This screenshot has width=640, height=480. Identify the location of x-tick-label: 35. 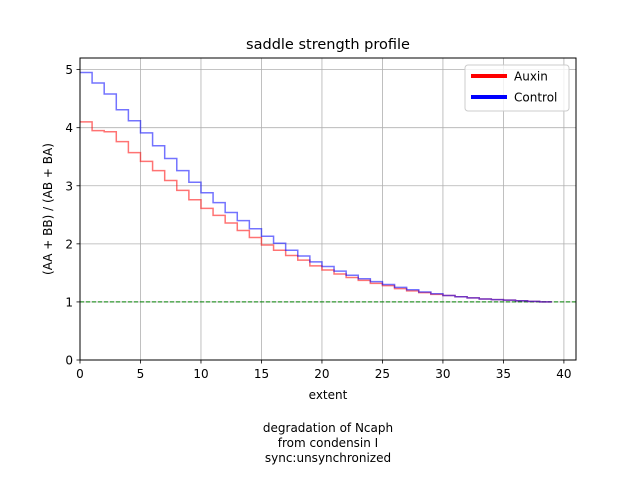
(503, 374).